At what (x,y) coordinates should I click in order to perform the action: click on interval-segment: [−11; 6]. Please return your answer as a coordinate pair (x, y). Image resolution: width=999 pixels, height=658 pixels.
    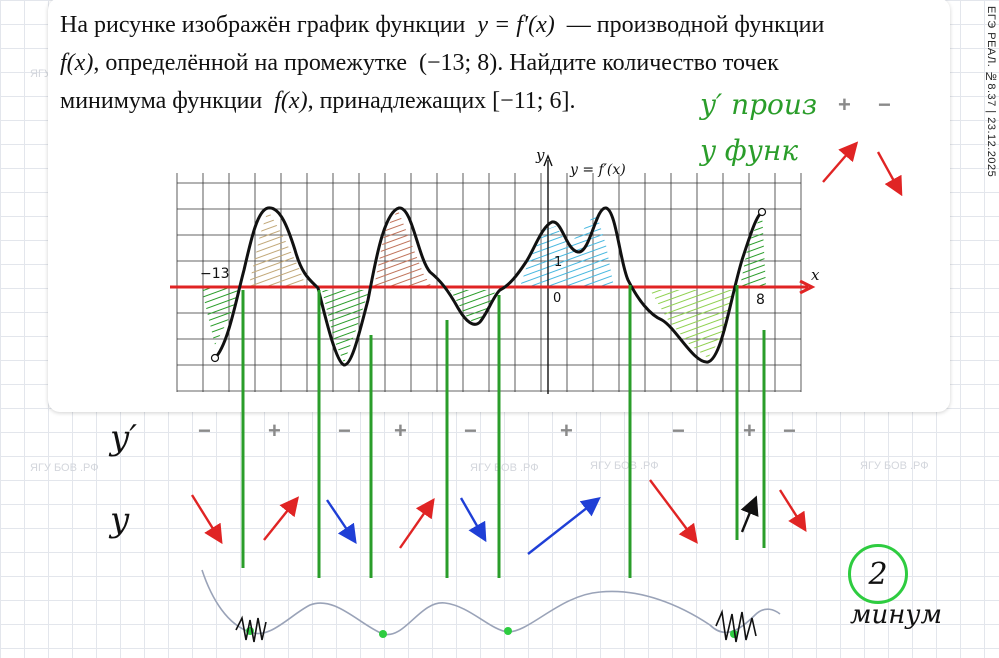
    Looking at the image, I should click on (531, 101).